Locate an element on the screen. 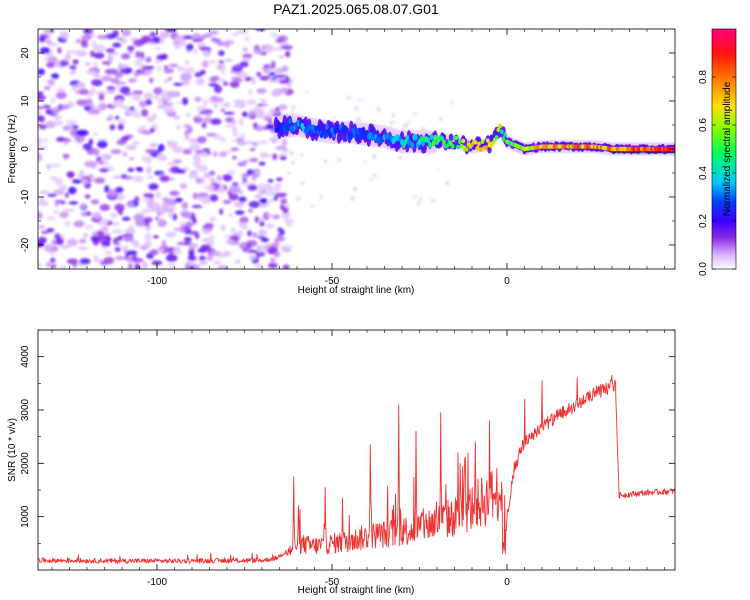 Image resolution: width=750 pixels, height=600 pixels. signal-outer is located at coordinates (451, 137).